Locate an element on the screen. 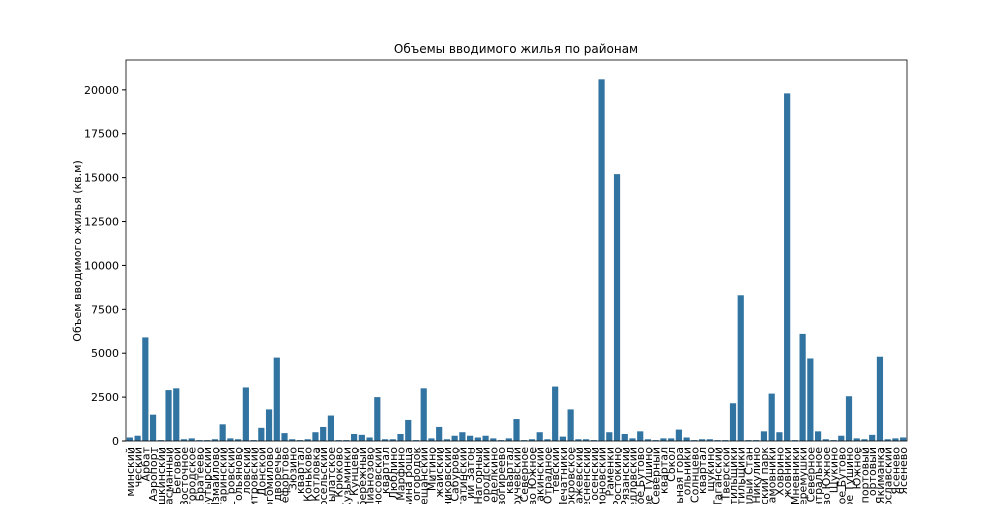  y-axis-label: Объем вводимого жилья (кв.м) is located at coordinates (77, 250).